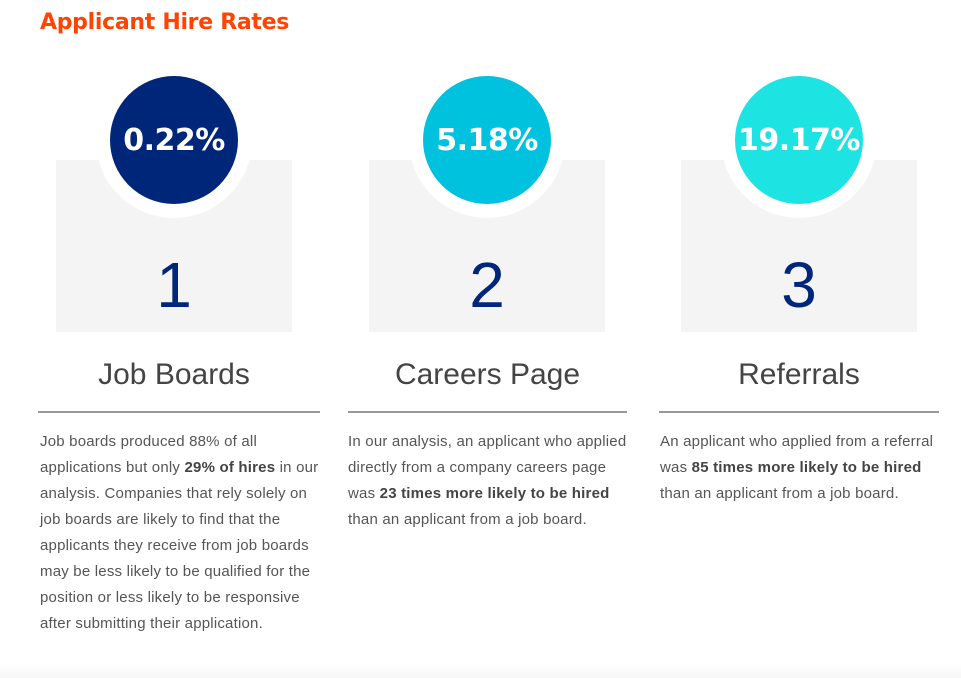  I want to click on page-title: Applicant Hire Rates, so click(165, 22).